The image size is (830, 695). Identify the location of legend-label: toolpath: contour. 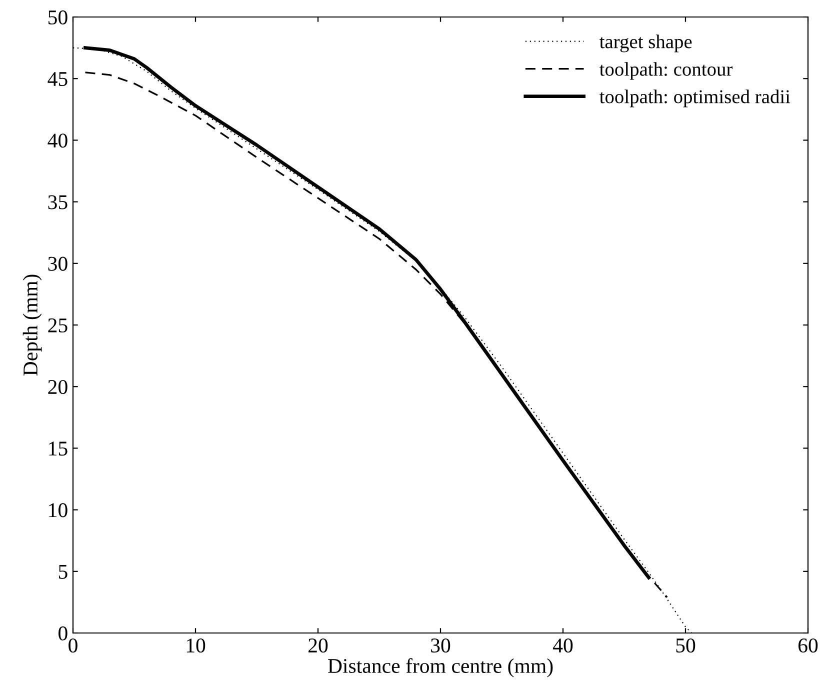
(666, 71).